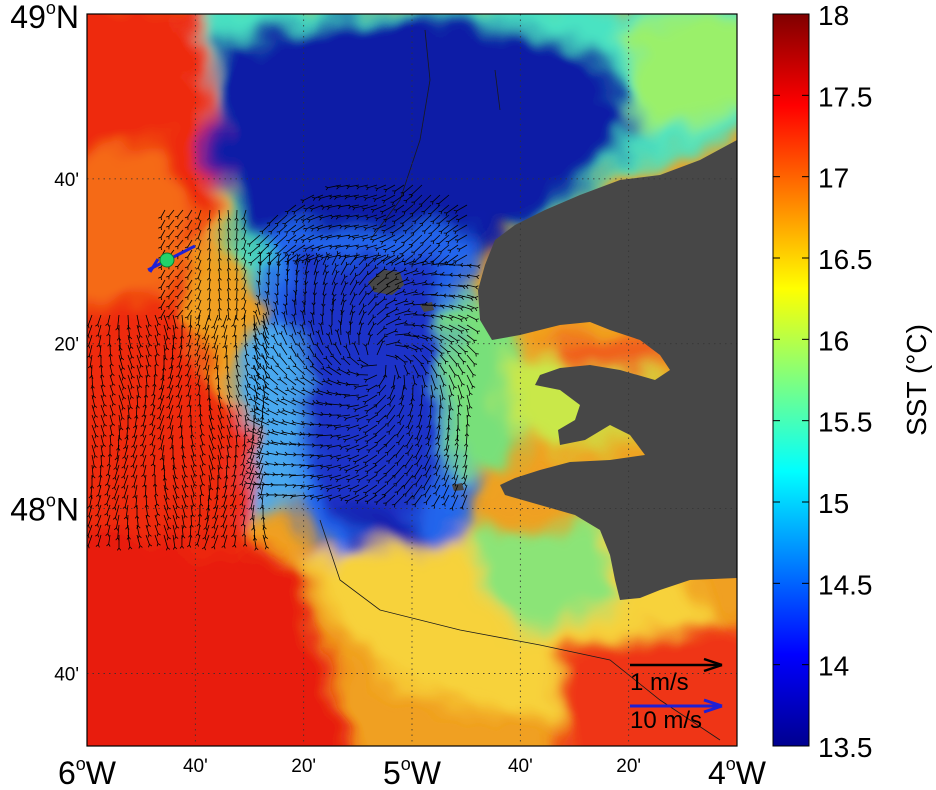  What do you see at coordinates (427, 307) in the screenshot?
I see `island-molene` at bounding box center [427, 307].